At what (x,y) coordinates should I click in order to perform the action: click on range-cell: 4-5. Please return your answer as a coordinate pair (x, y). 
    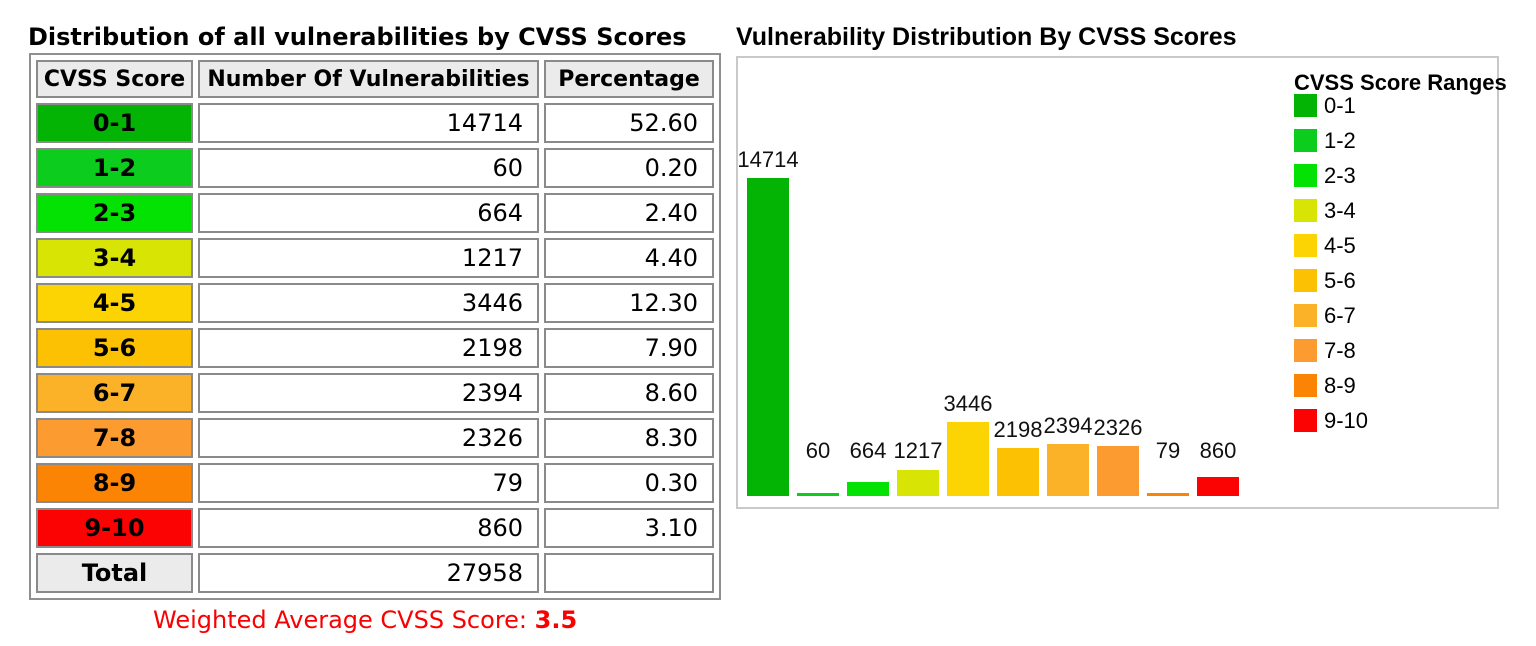
    Looking at the image, I should click on (114, 303).